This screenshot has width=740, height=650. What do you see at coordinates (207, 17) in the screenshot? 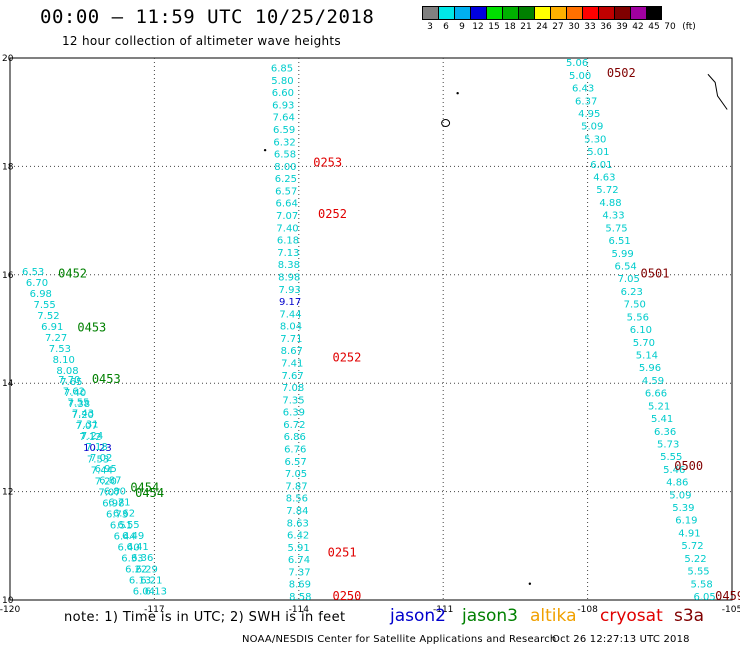
I see `map-title: 00:00 – 11:59 UTC 10/25/2018` at bounding box center [207, 17].